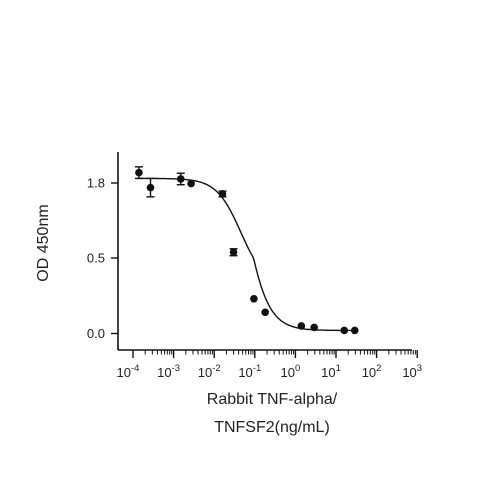 The height and width of the screenshot is (500, 500). What do you see at coordinates (272, 427) in the screenshot?
I see `x-axis-title-line-2: TNFSF2(ng/mL)` at bounding box center [272, 427].